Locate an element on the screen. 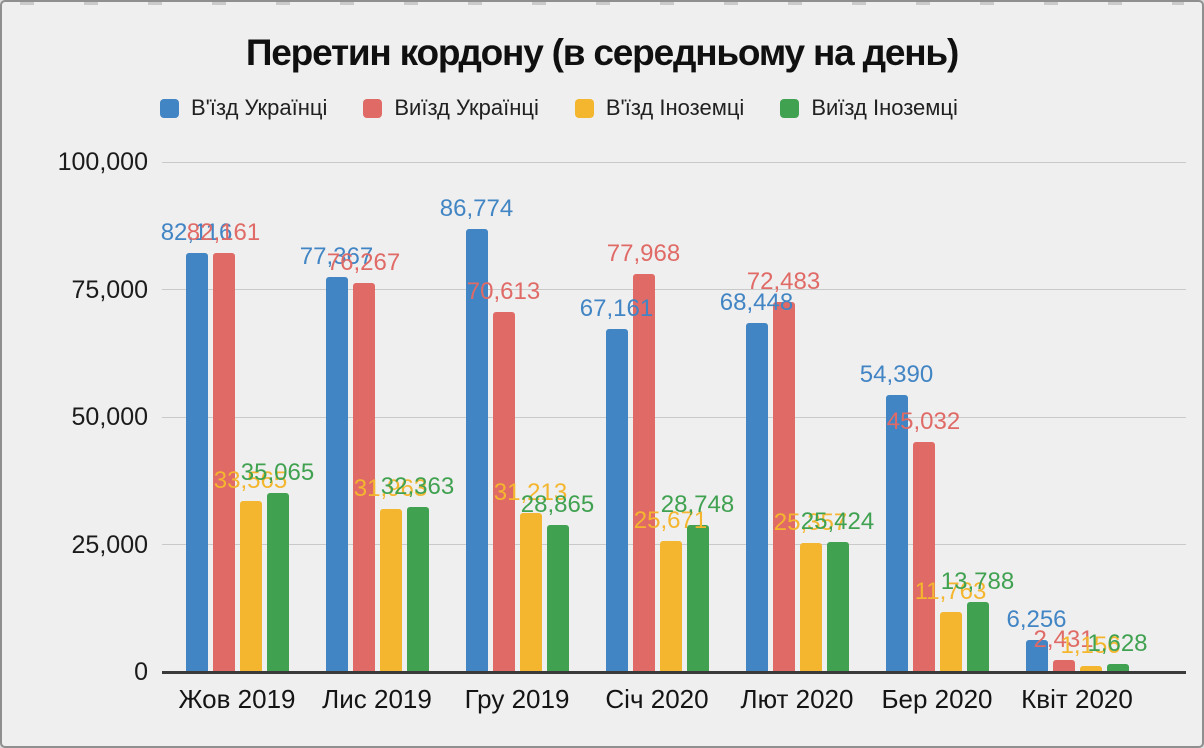 Image resolution: width=1204 pixels, height=748 pixels. bar-value-label: 82,161 is located at coordinates (223, 232).